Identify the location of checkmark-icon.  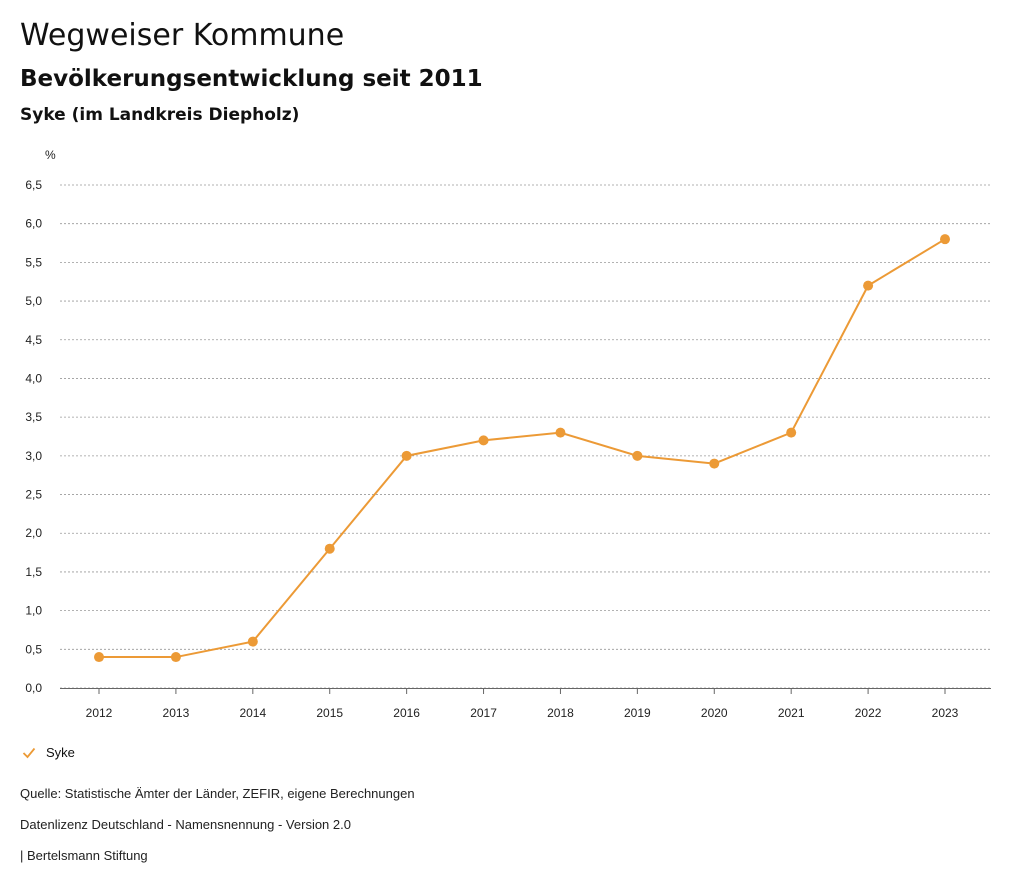
(29, 752).